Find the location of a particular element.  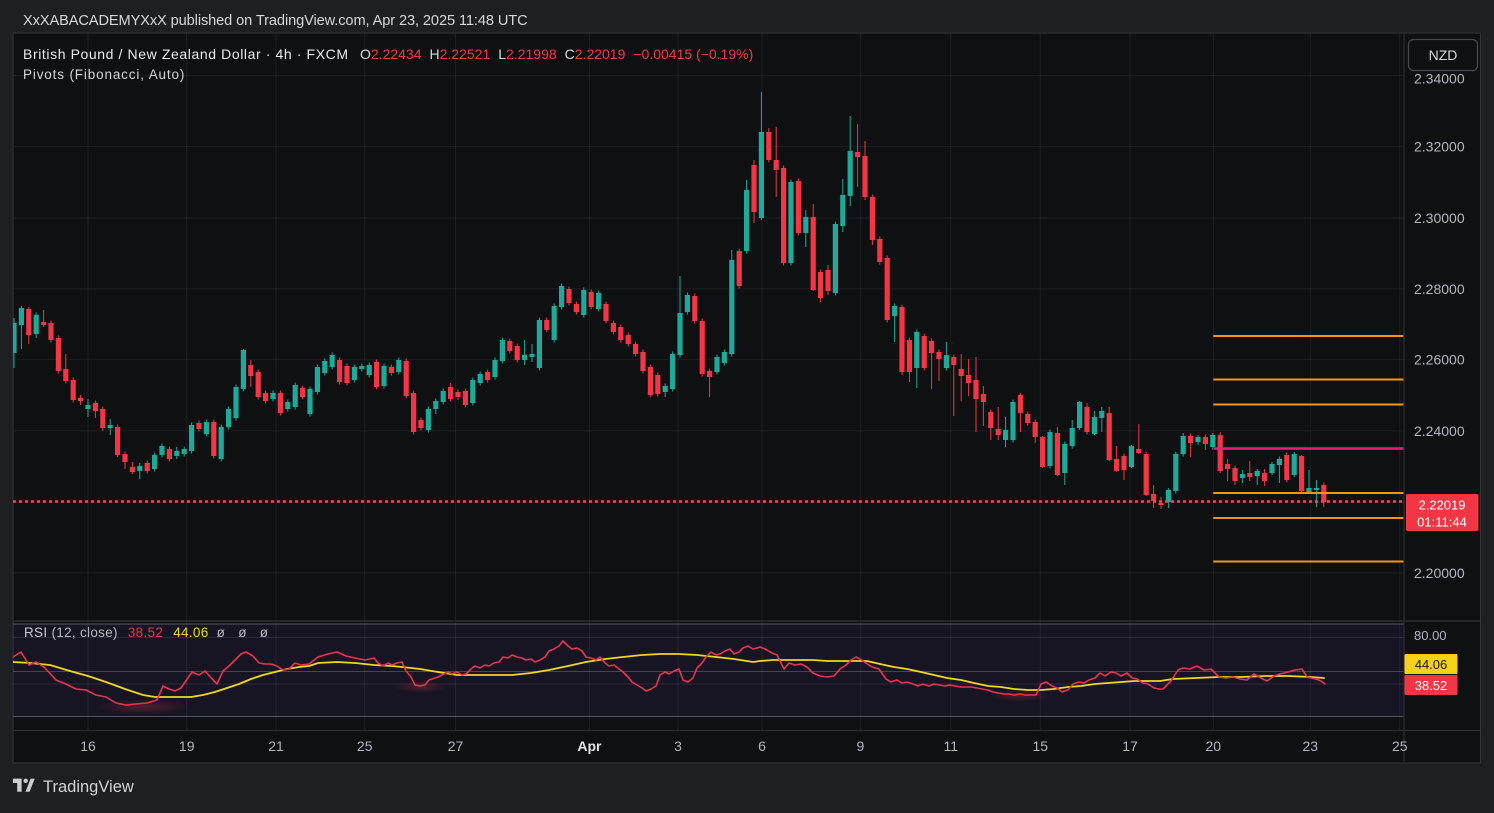

svg-text: 19 is located at coordinates (187, 746).